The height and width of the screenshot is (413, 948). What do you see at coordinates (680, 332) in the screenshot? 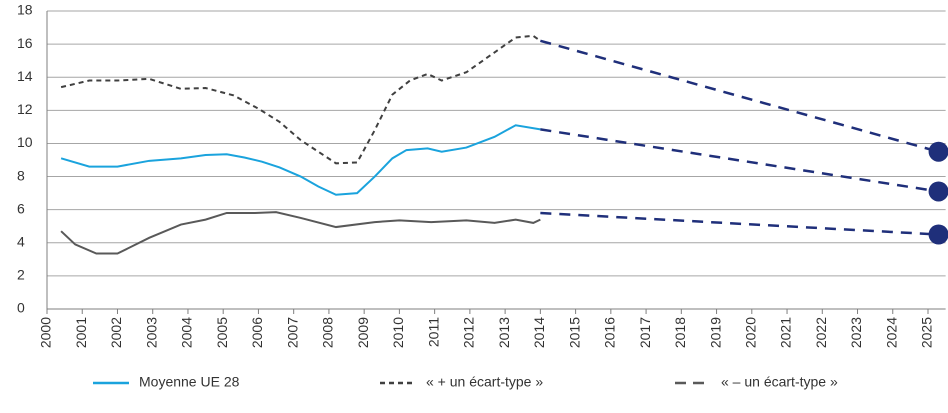
I see `x-tick-label: 2018` at bounding box center [680, 332].